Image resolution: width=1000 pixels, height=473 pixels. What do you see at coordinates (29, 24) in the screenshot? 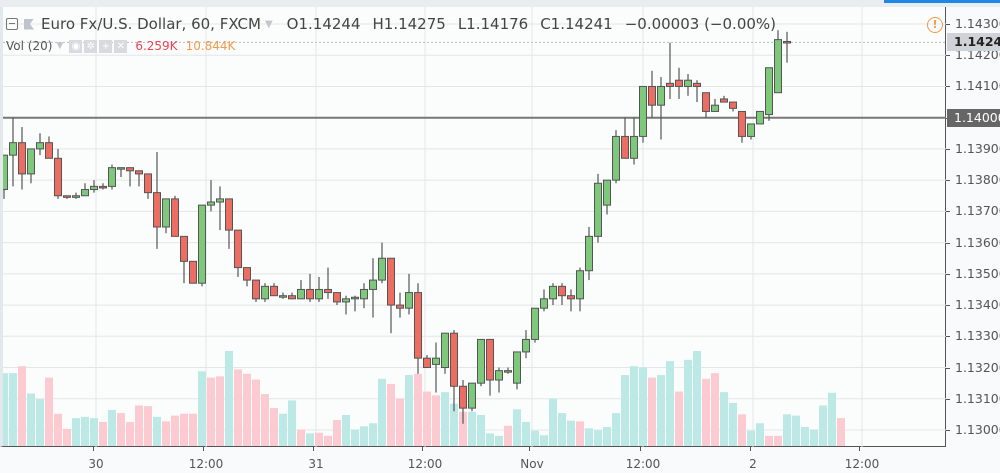
I see `flag-icon` at bounding box center [29, 24].